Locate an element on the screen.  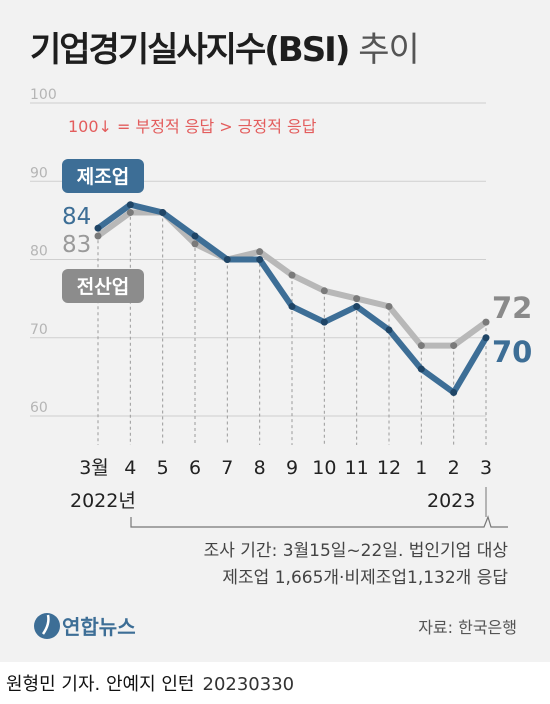
x-tick-label: 3 is located at coordinates (486, 468).